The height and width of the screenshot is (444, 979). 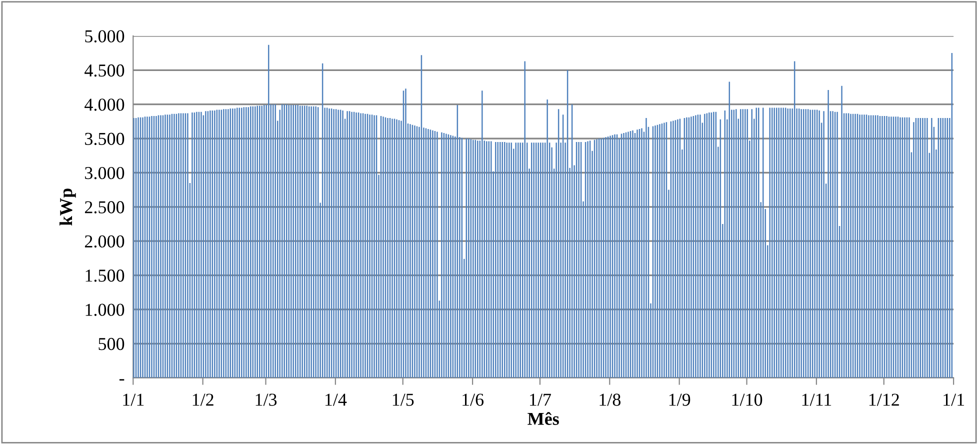 What do you see at coordinates (817, 400) in the screenshot?
I see `x-tick-label: 1/11` at bounding box center [817, 400].